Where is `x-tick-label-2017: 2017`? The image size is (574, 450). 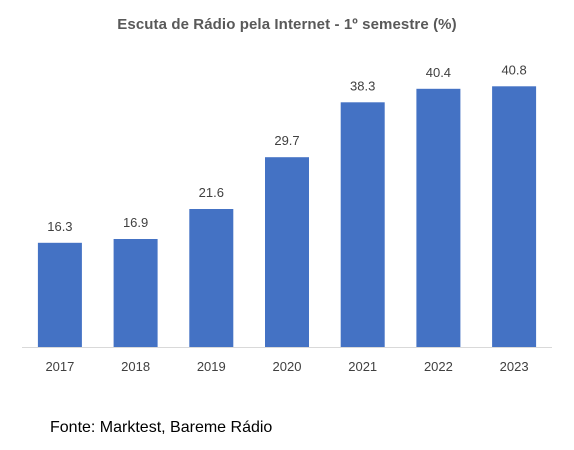
x-tick-label-2017: 2017 is located at coordinates (59, 366).